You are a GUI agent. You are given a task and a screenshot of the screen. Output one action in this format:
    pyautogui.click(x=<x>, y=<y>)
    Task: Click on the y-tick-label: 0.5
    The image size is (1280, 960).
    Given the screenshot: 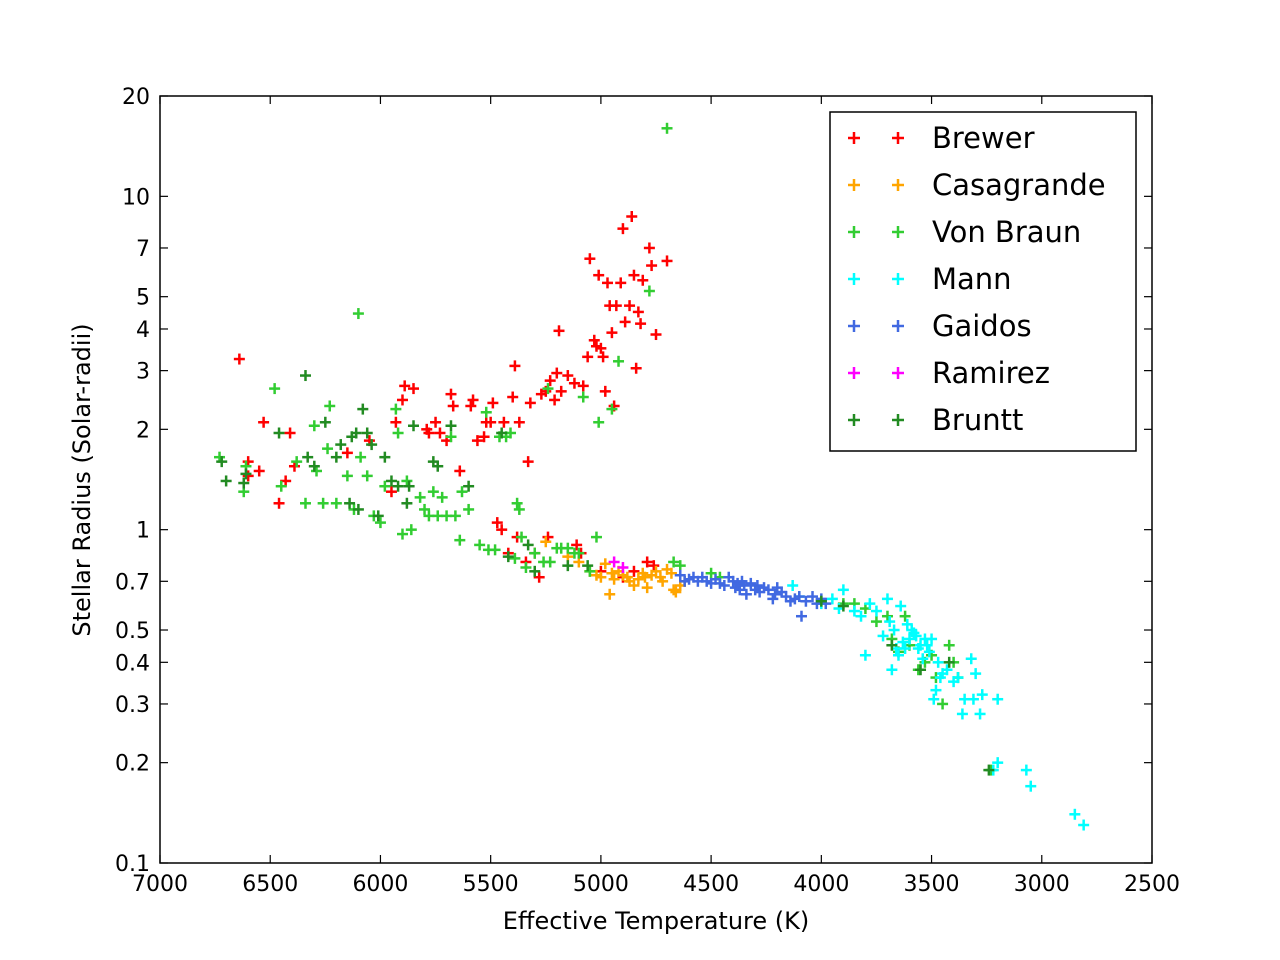 What is the action you would take?
    pyautogui.click(x=132, y=631)
    